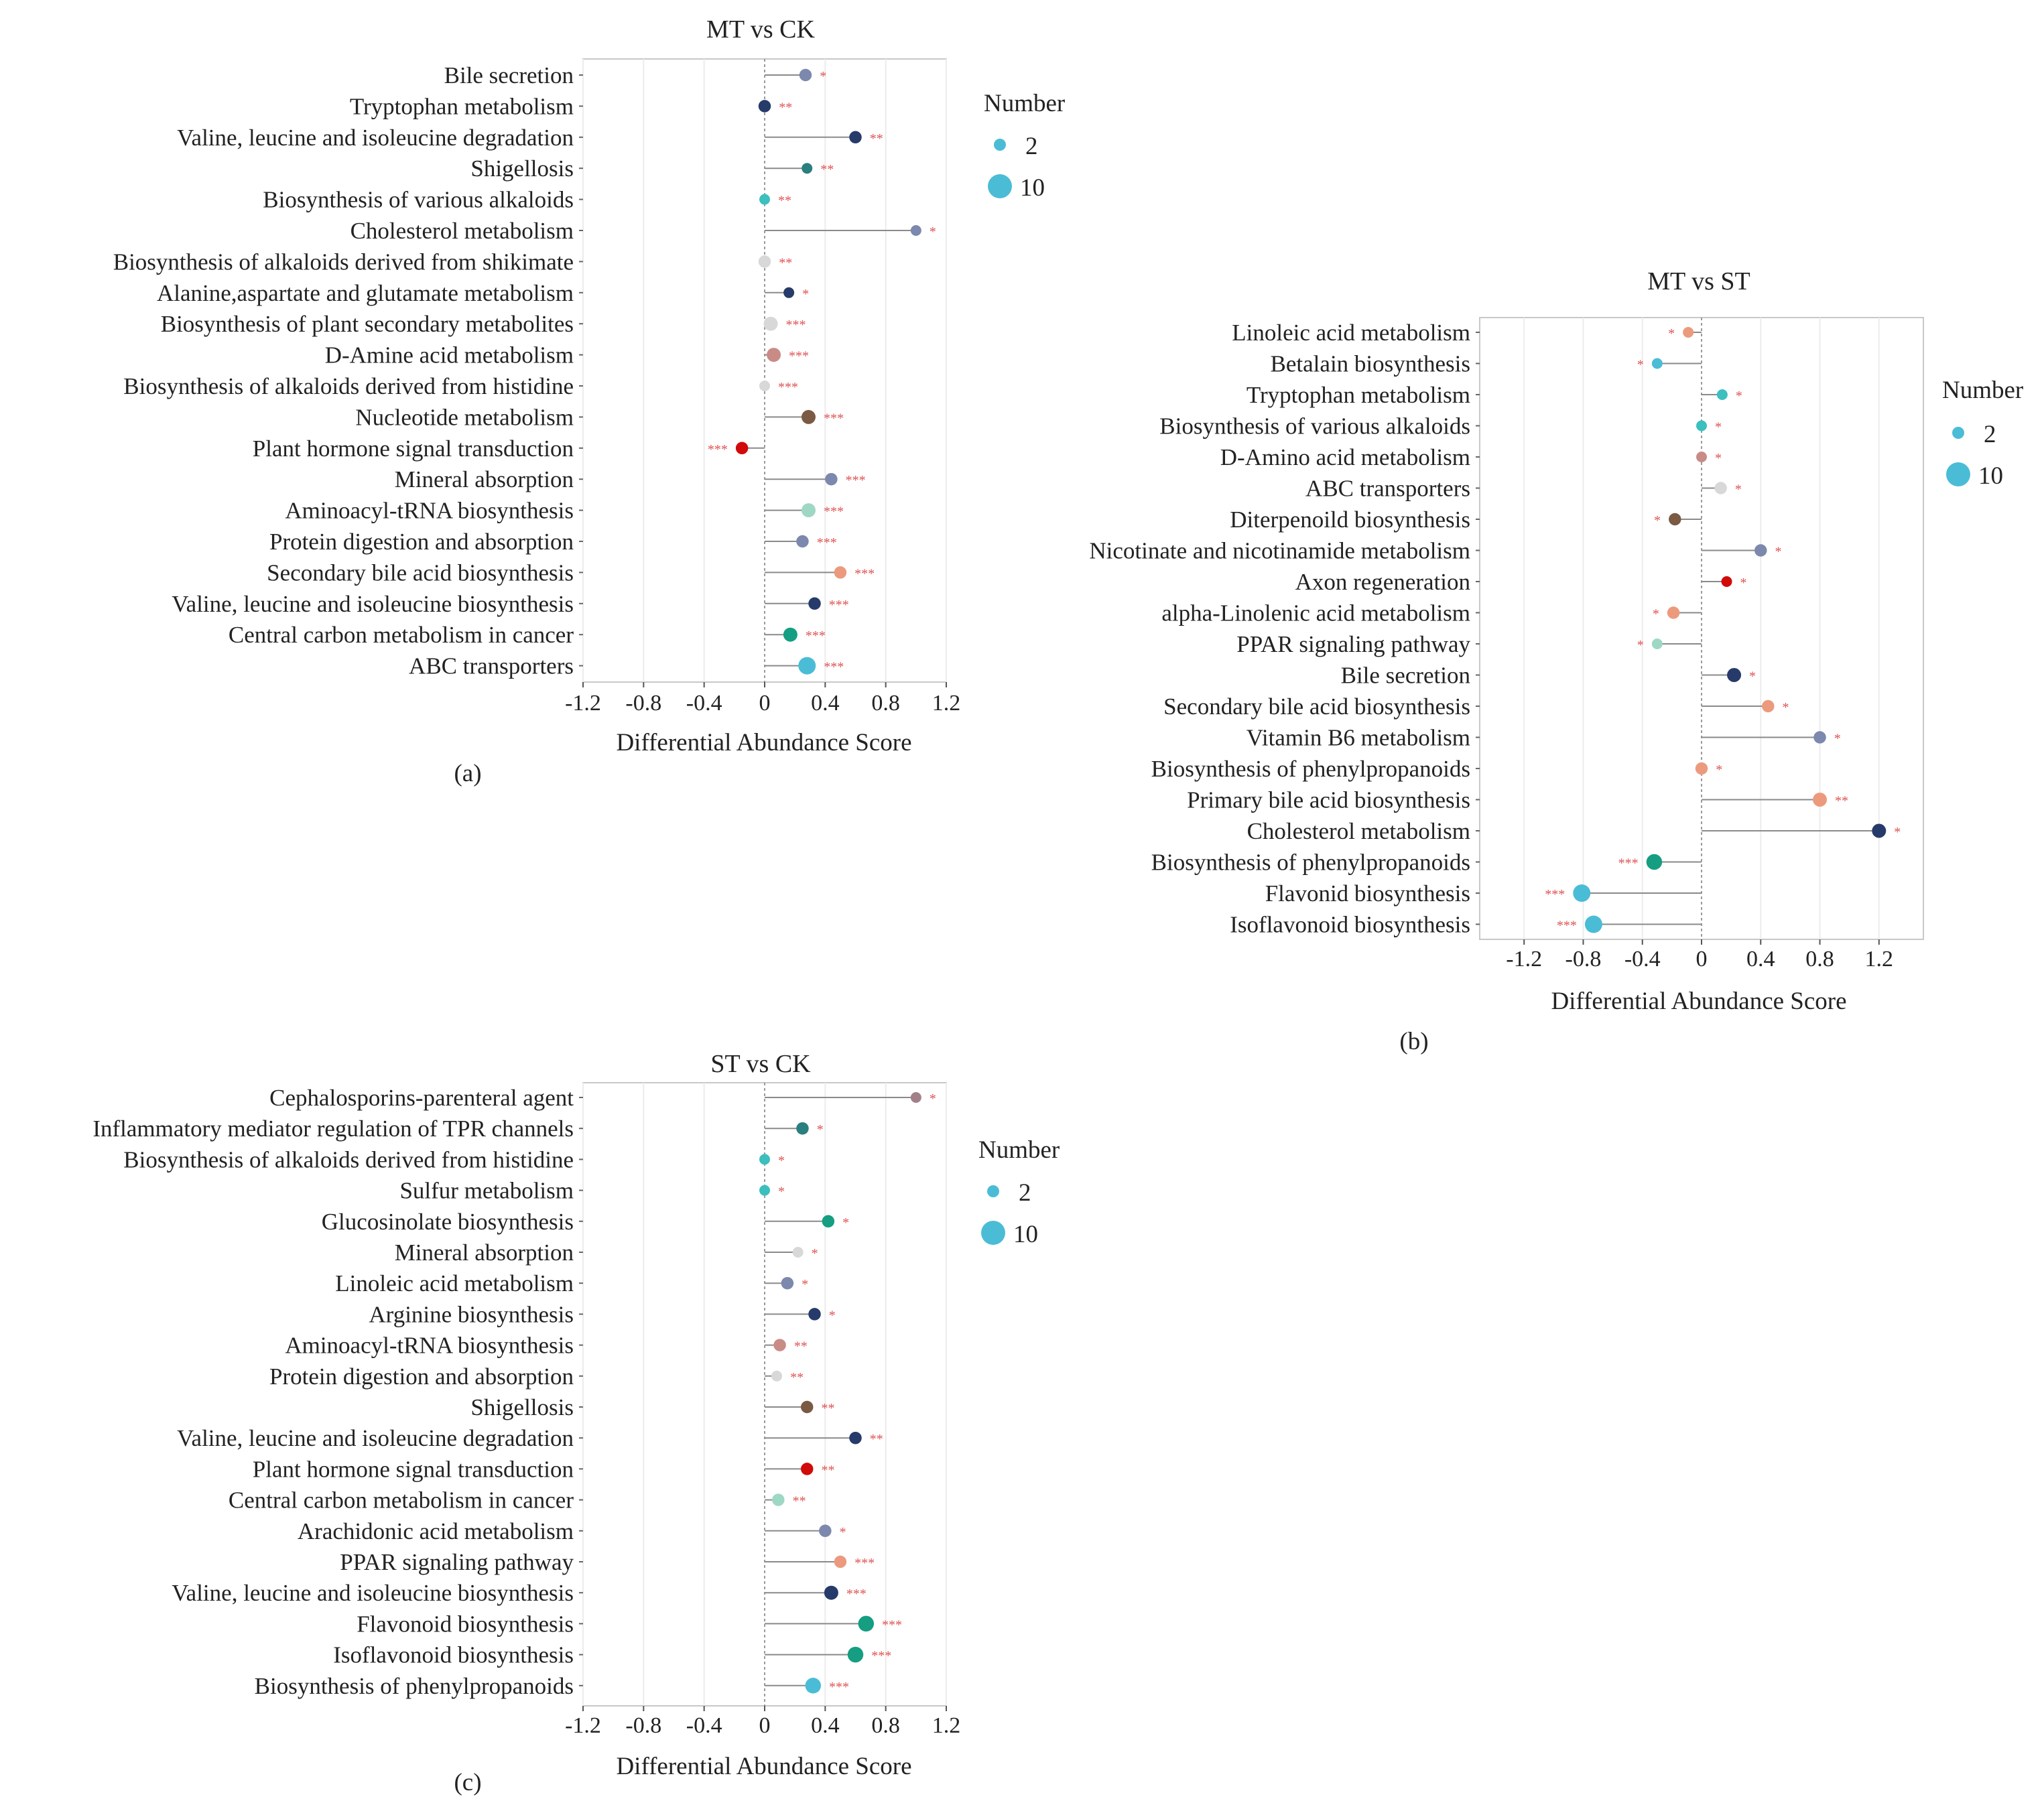 This screenshot has height=1807, width=2044. What do you see at coordinates (933, 231) in the screenshot?
I see `panel-a-significance-label: *` at bounding box center [933, 231].